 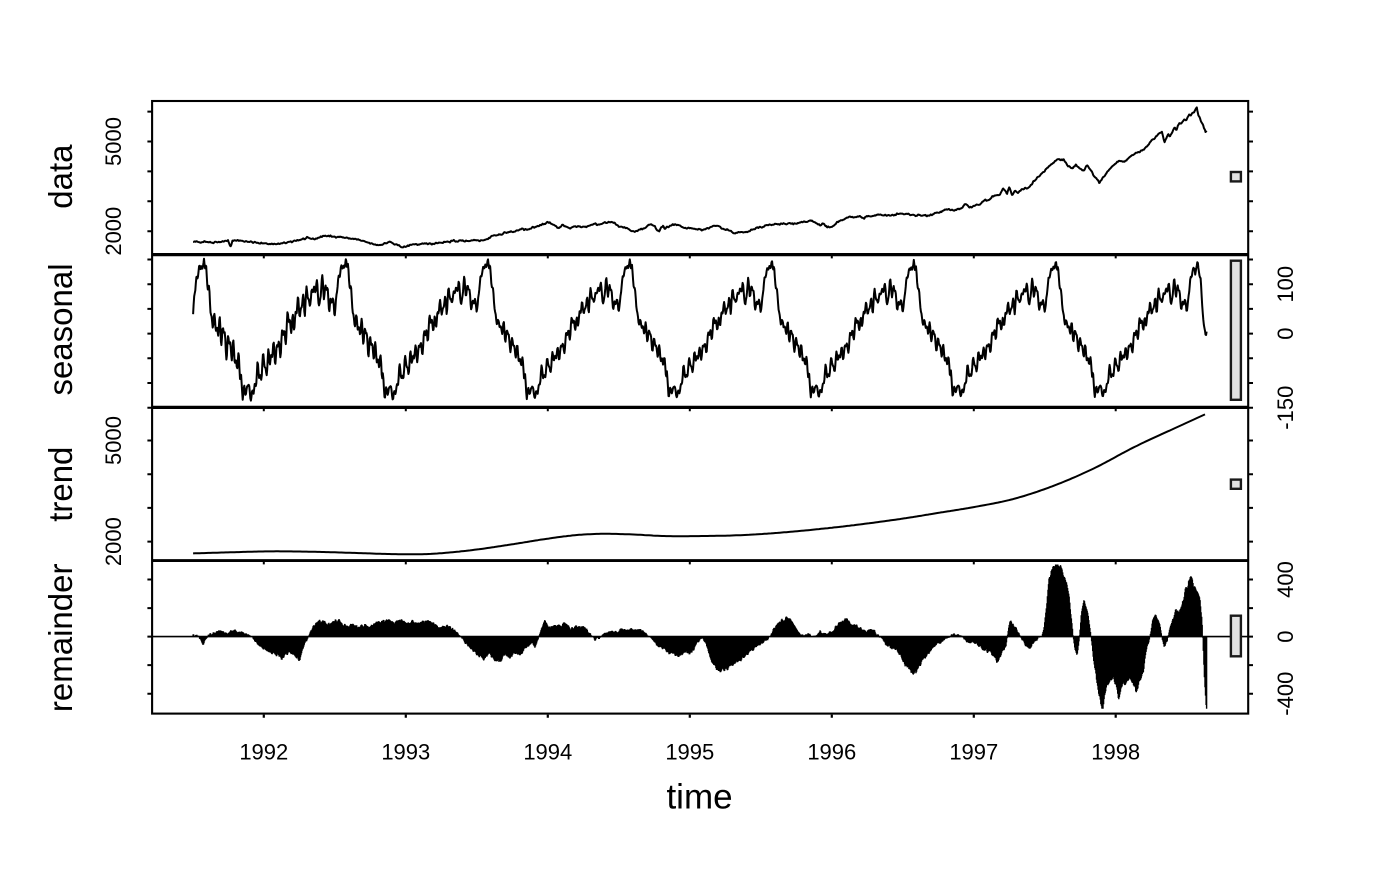 I want to click on svg-text: remainder, so click(x=60, y=638).